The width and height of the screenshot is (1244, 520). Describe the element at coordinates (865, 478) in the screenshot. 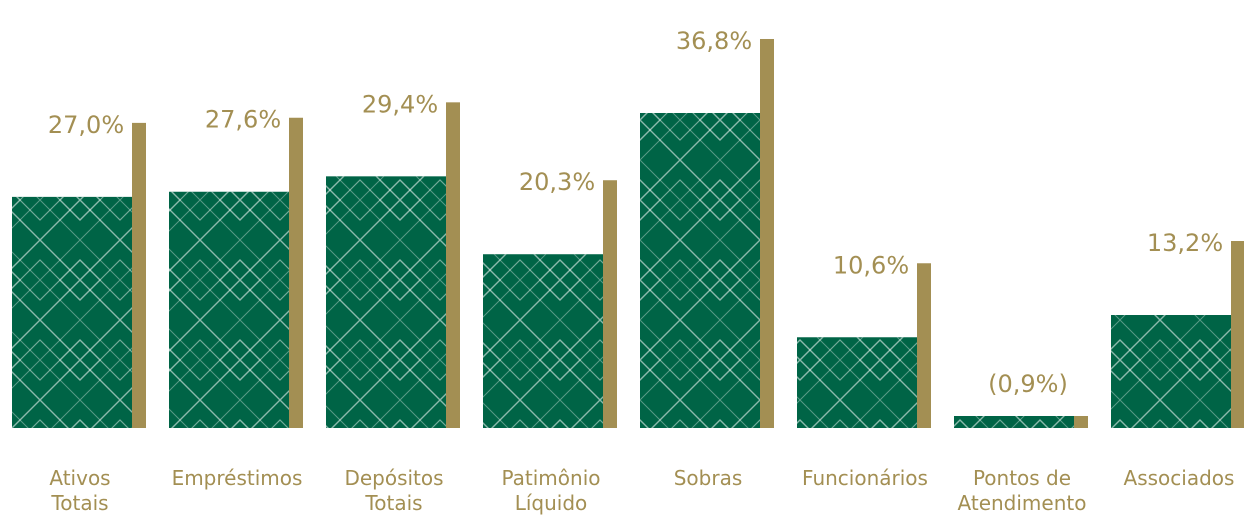

I see `category-label-5: Funcionários` at that location.